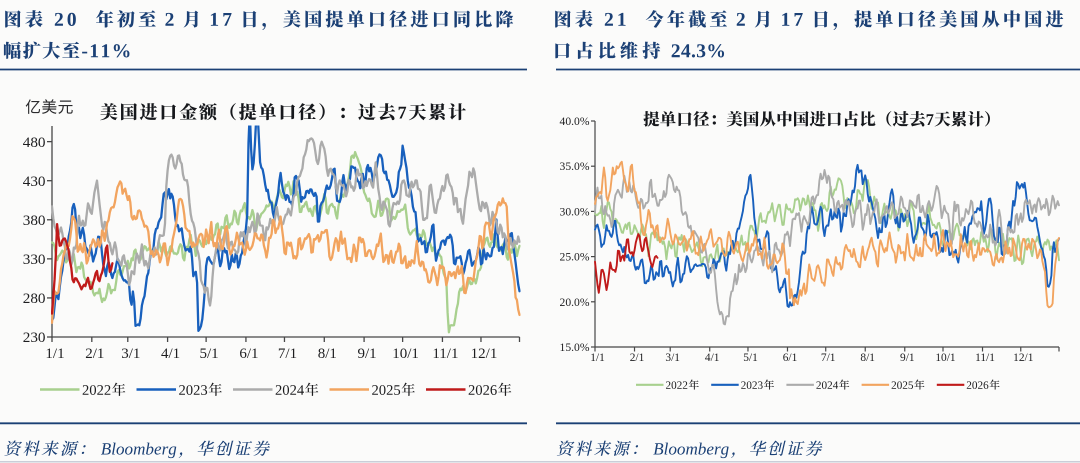 This screenshot has width=1080, height=463. I want to click on svg-text: 380, so click(34, 220).